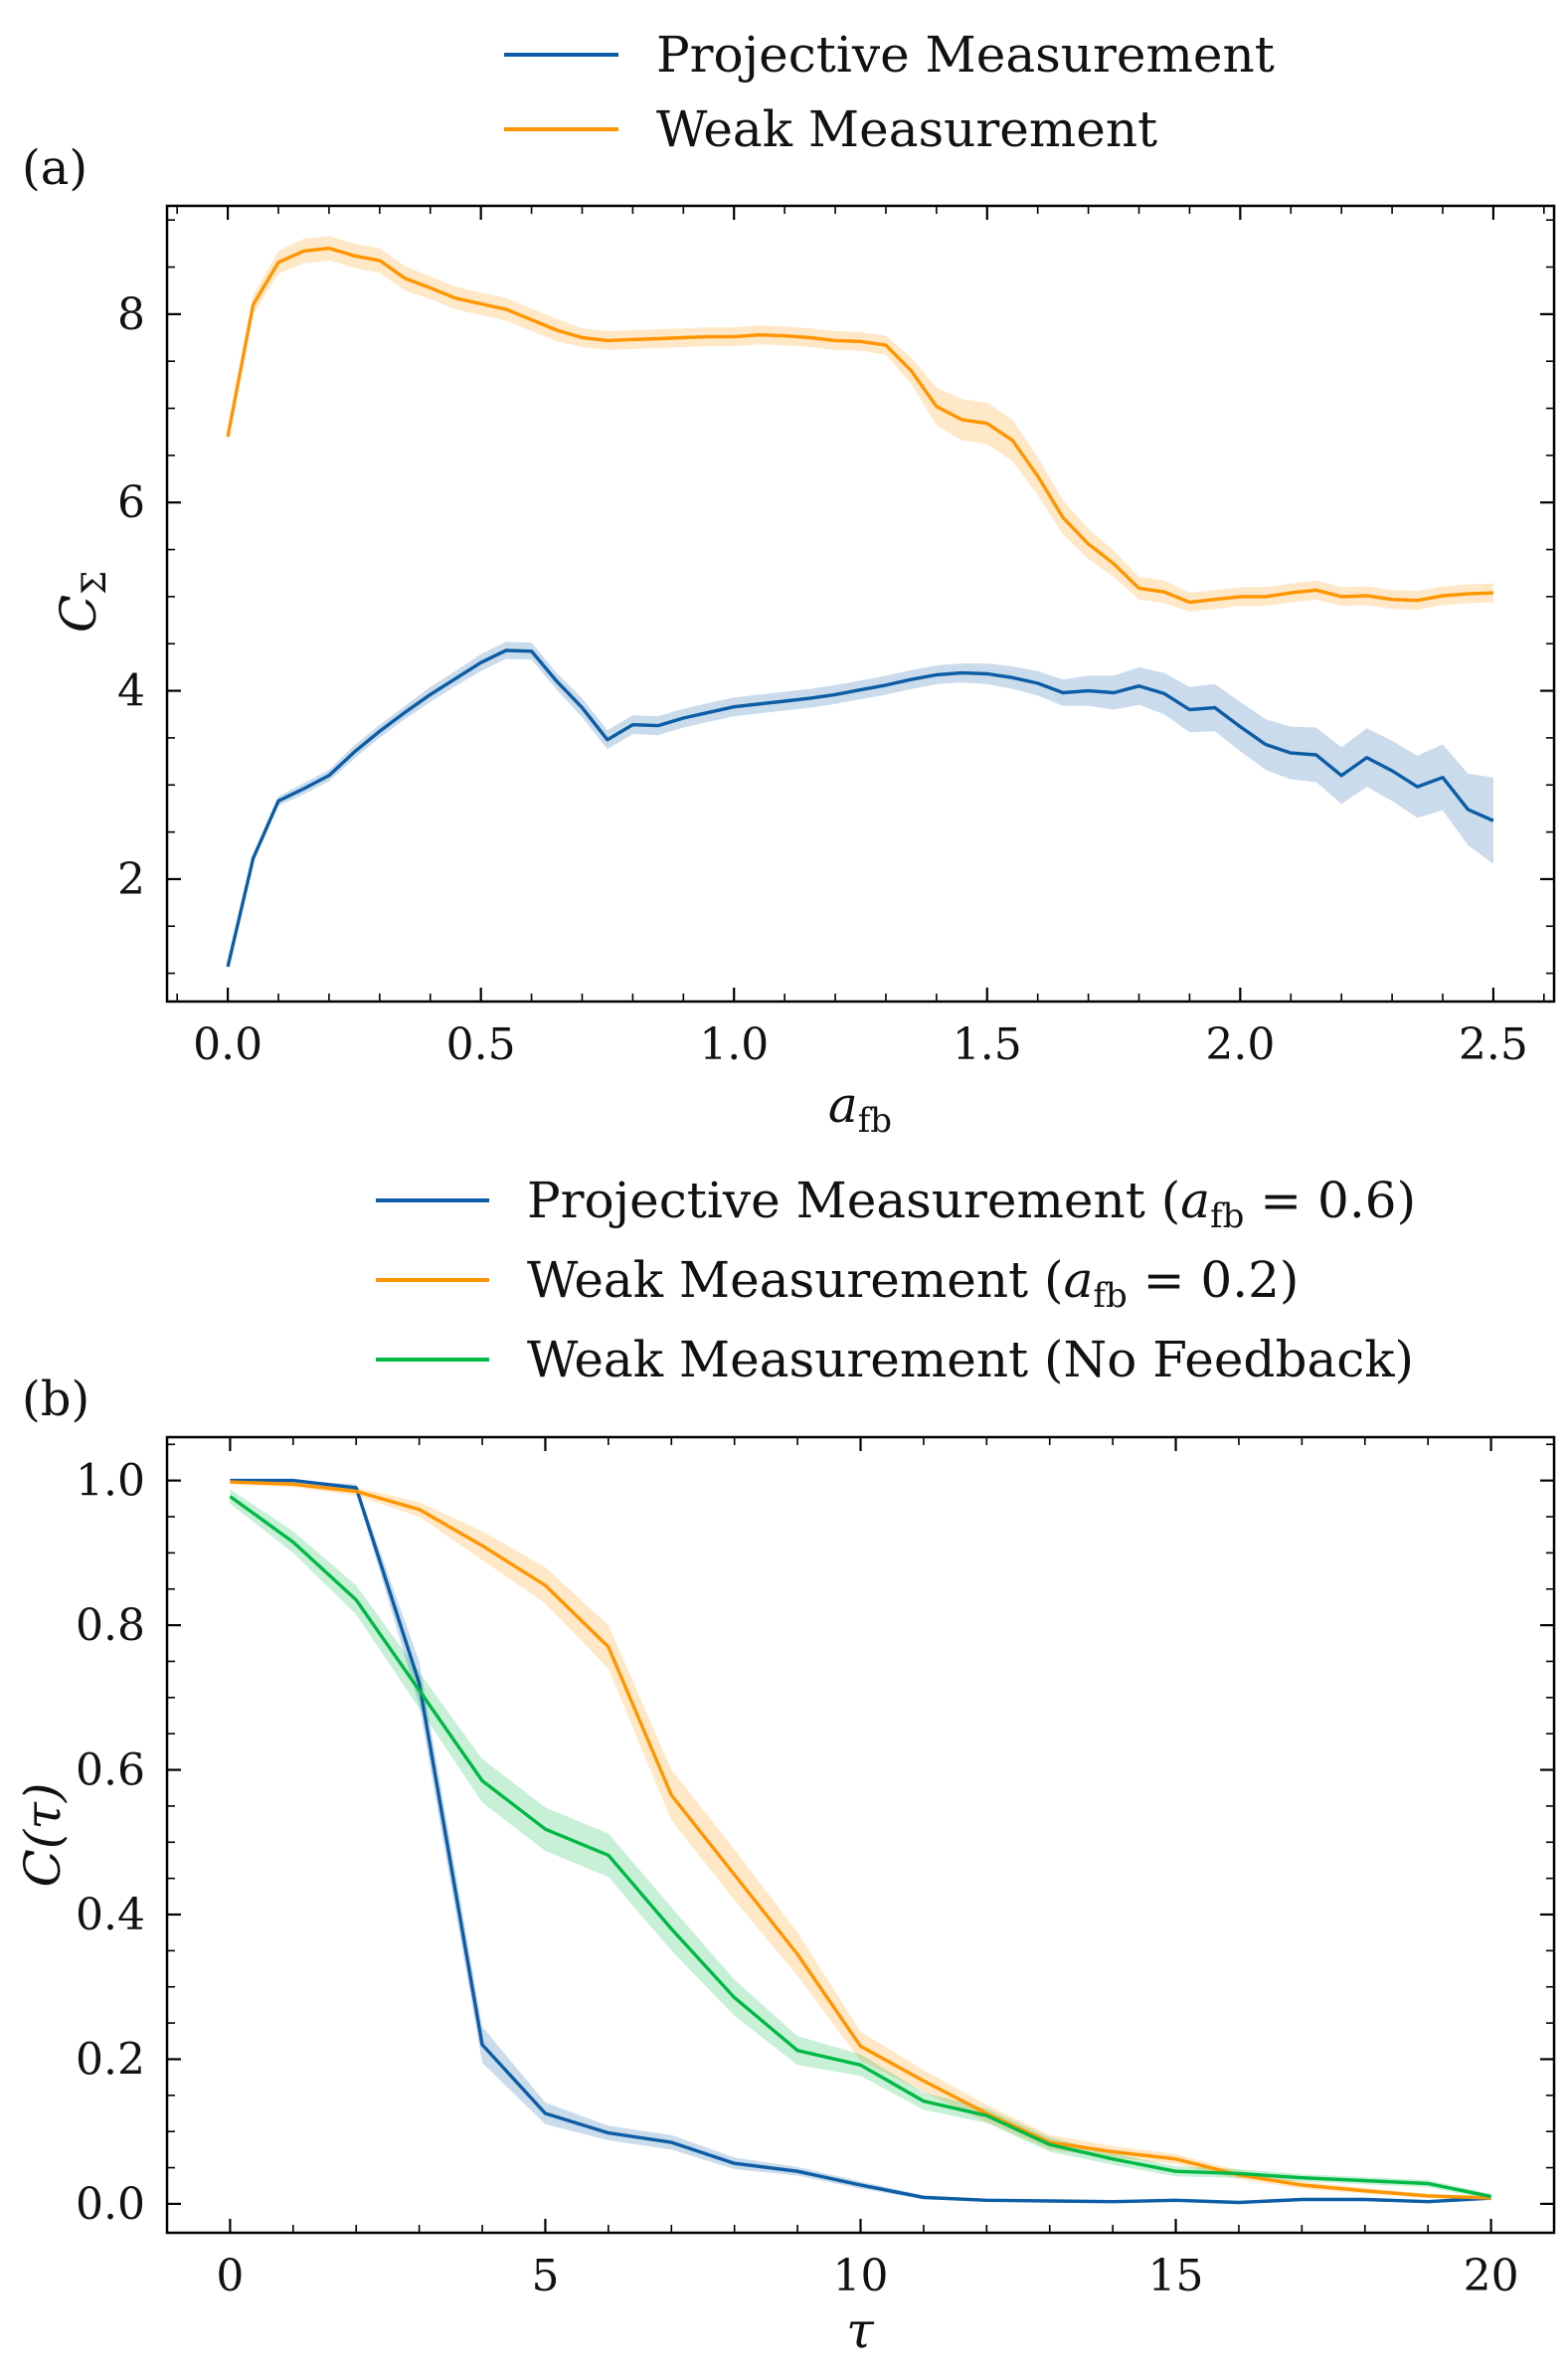  I want to click on xlabel-a-main: a, so click(843, 1105).